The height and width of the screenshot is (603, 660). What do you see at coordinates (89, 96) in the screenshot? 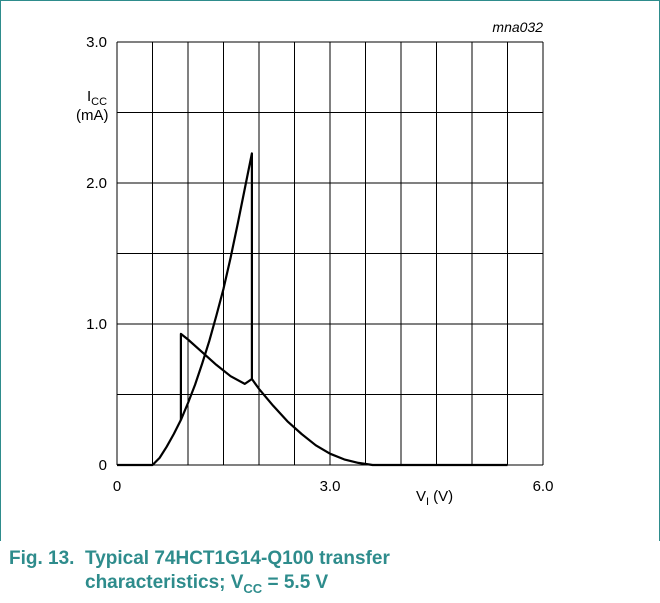
I see `y-axis-label-main: I` at bounding box center [89, 96].